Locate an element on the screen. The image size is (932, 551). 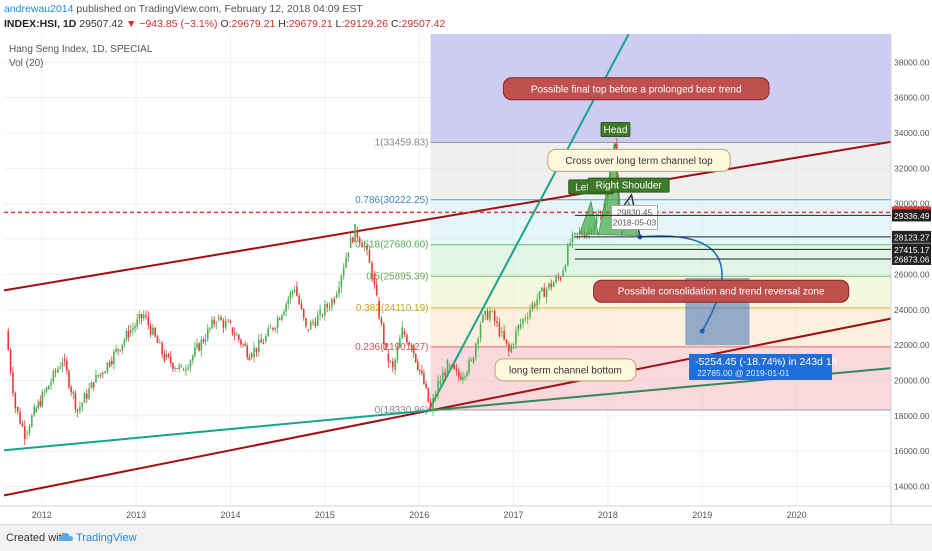
right-shoulder-label-box is located at coordinates (628, 185).